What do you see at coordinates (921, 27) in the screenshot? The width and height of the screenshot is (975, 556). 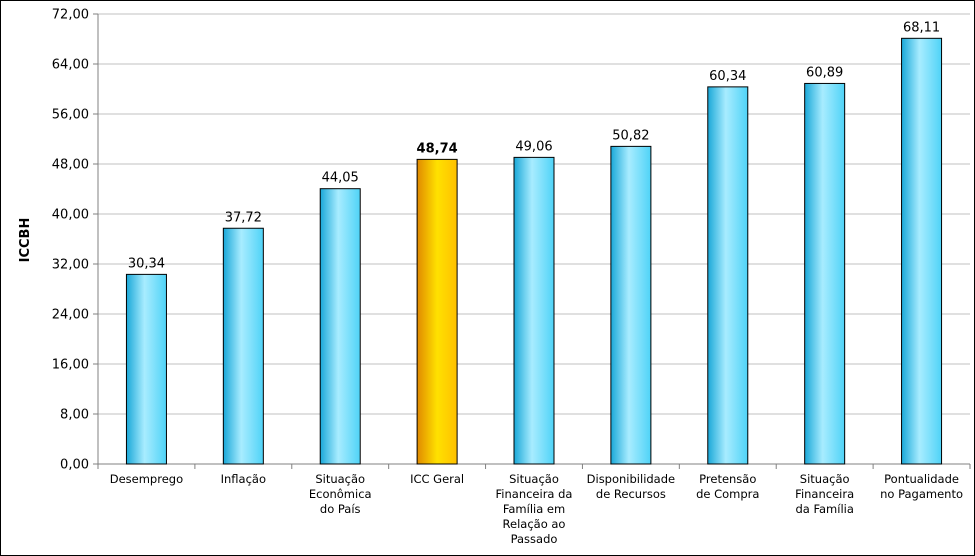 I see `data-label: 68,11` at bounding box center [921, 27].